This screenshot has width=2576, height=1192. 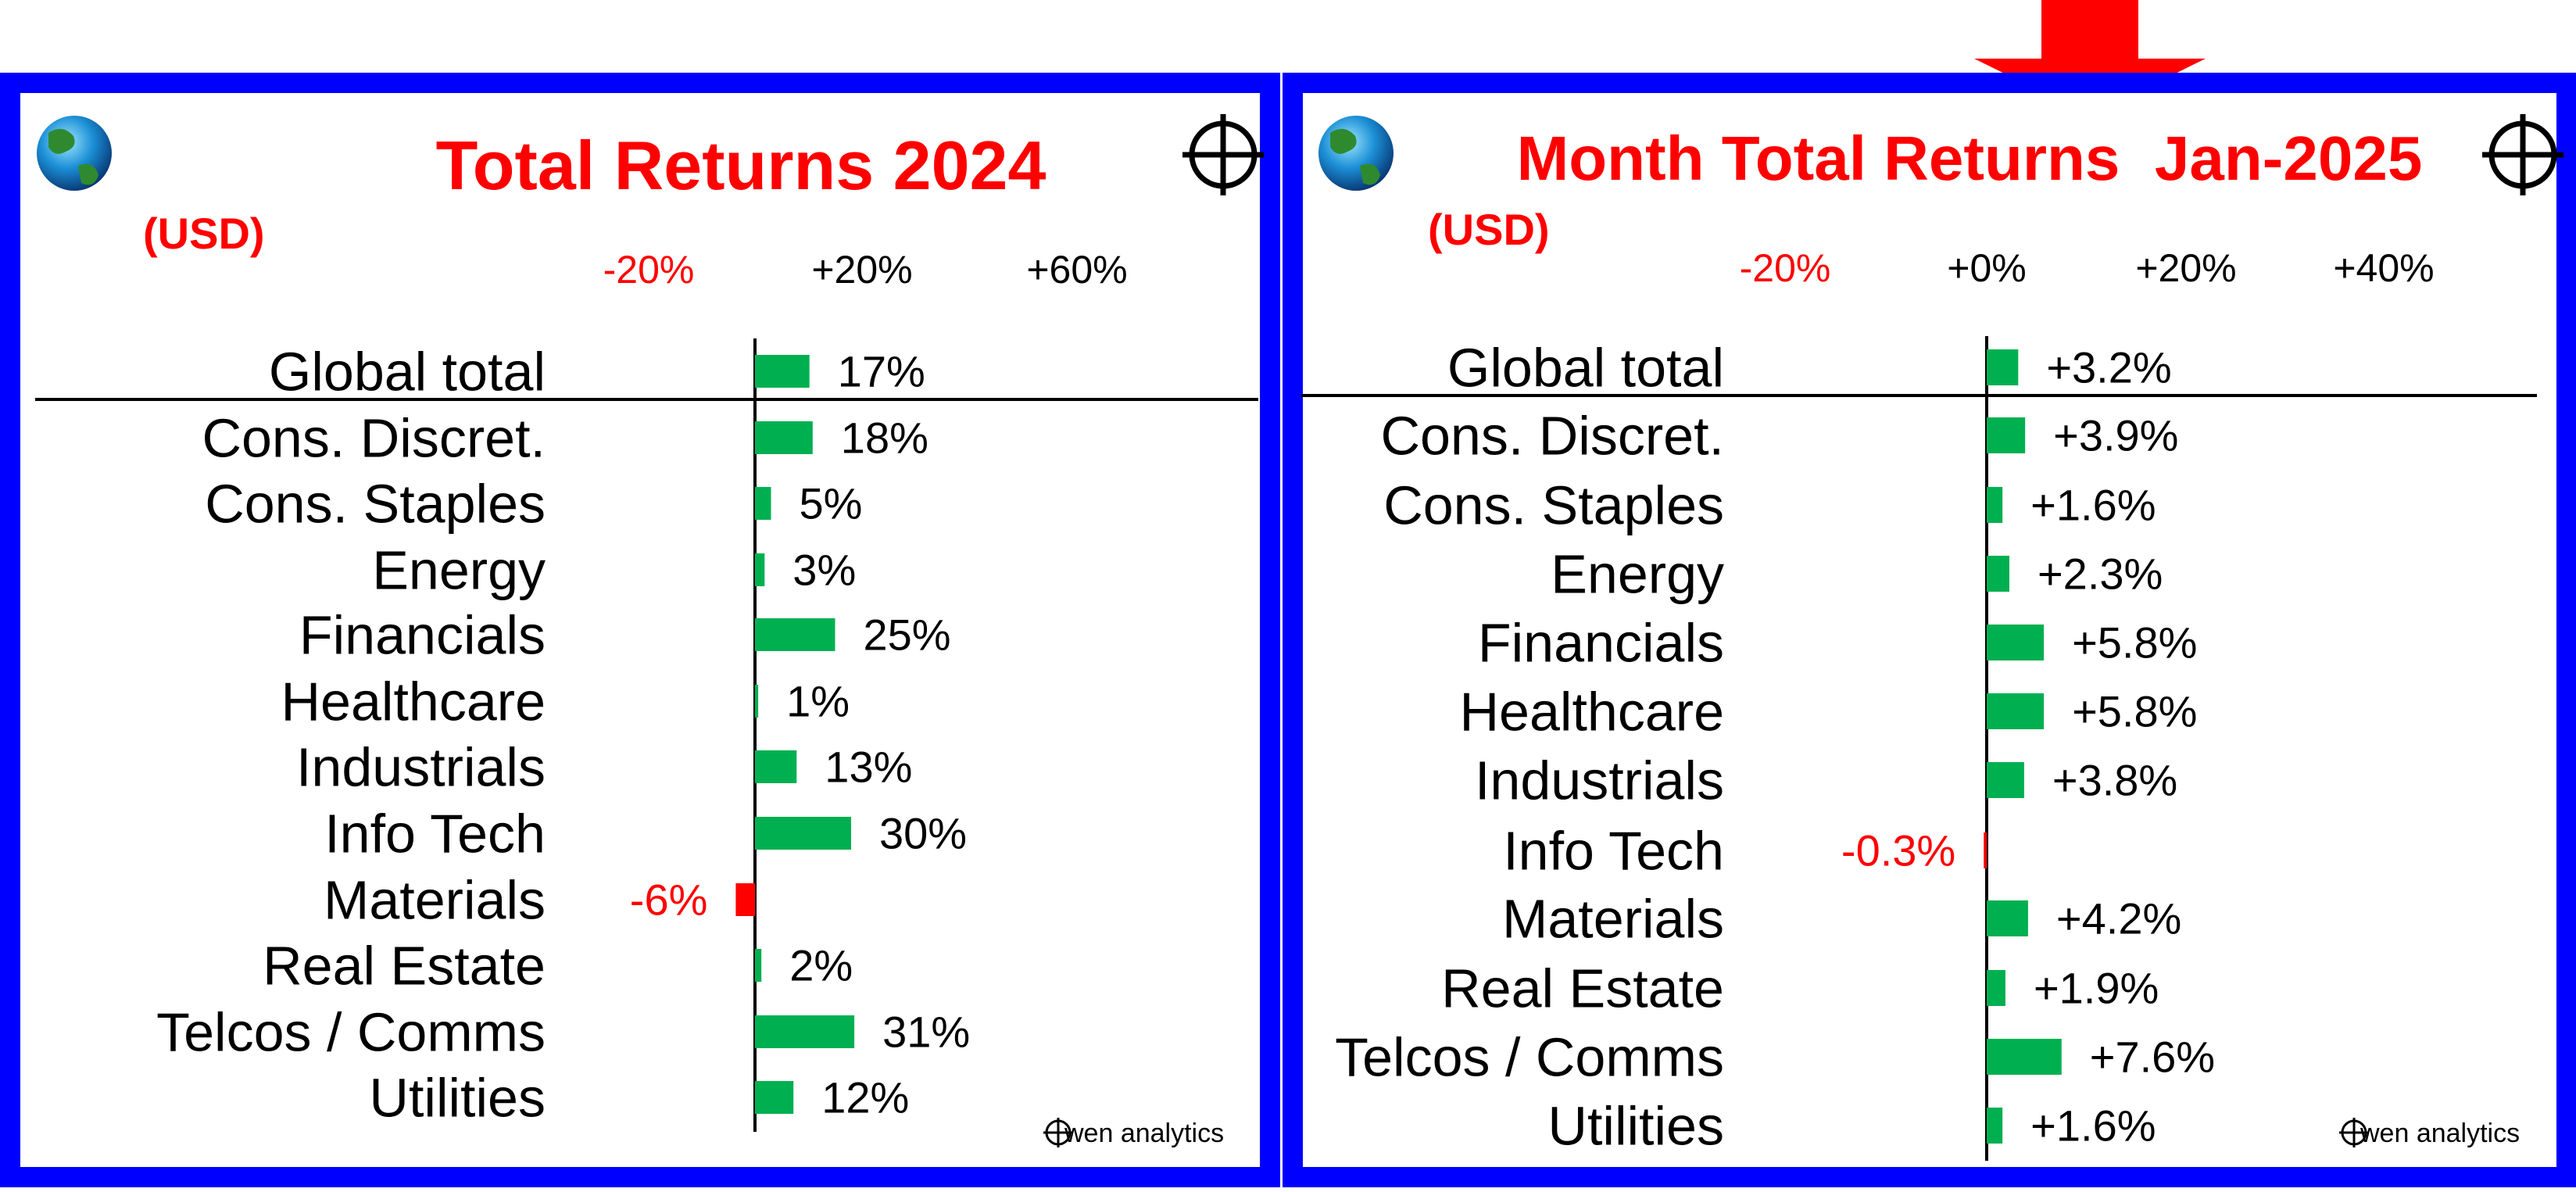 I want to click on left-category-label: Financials, so click(x=422, y=636).